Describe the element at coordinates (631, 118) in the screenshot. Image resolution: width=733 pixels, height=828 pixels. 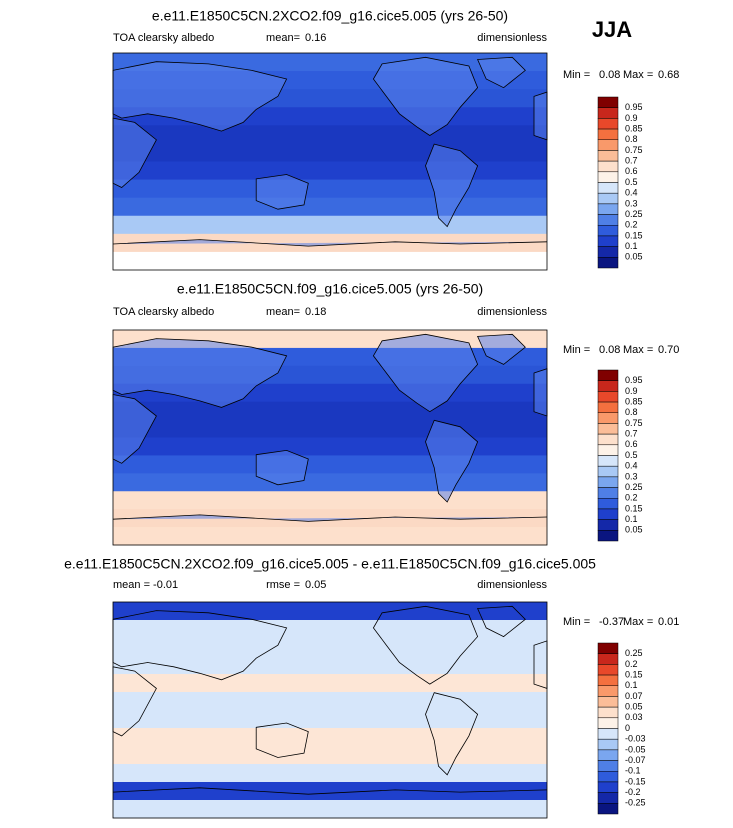
I see `colorbar-label: 0.9` at that location.